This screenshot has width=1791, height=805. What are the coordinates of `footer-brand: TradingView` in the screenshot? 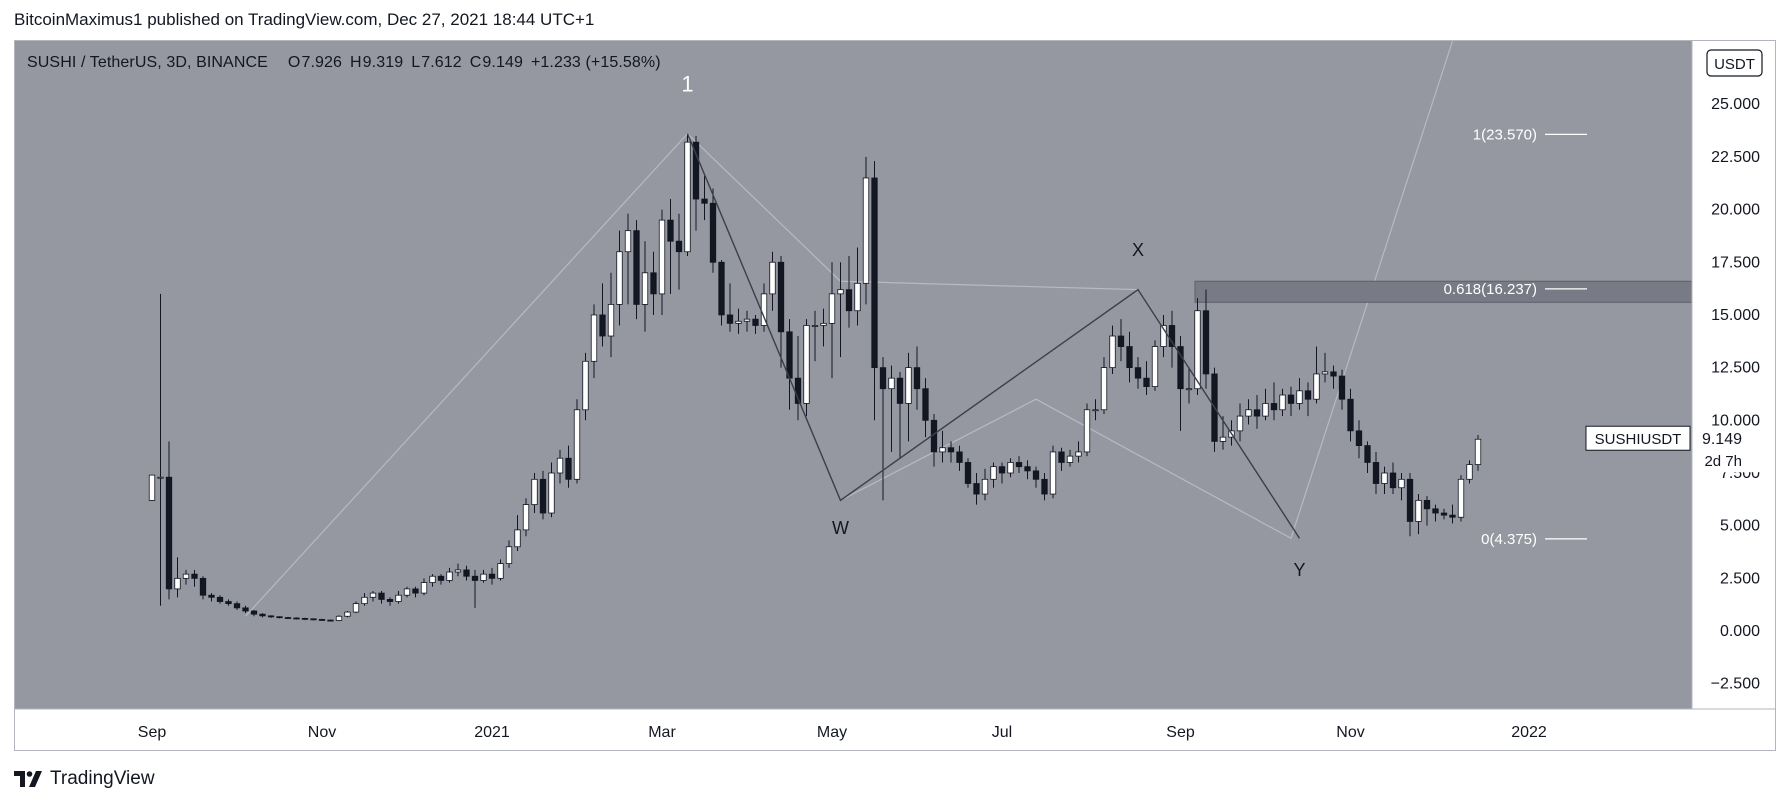 It's located at (84, 779).